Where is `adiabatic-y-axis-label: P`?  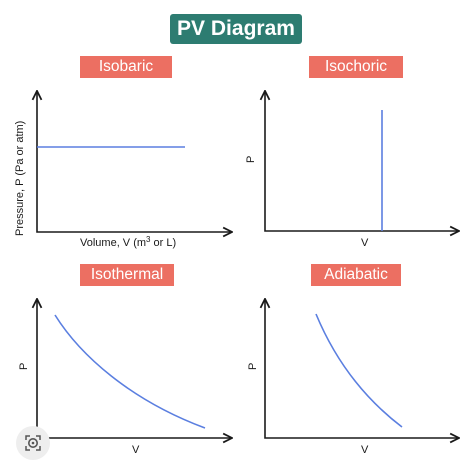 adiabatic-y-axis-label: P is located at coordinates (253, 366).